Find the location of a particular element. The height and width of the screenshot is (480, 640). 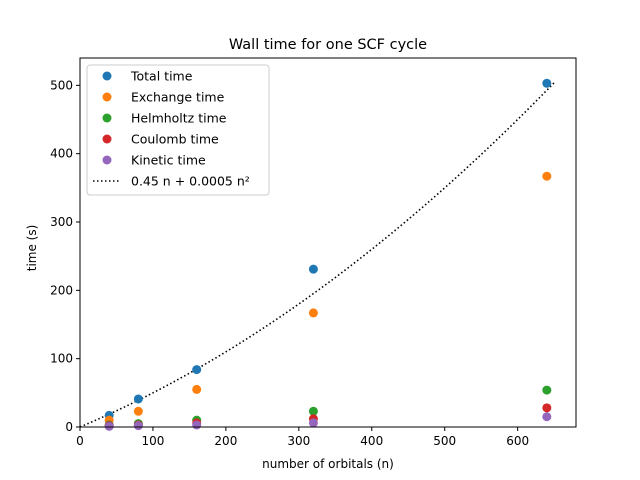

x-tick-label: 200 is located at coordinates (225, 441).